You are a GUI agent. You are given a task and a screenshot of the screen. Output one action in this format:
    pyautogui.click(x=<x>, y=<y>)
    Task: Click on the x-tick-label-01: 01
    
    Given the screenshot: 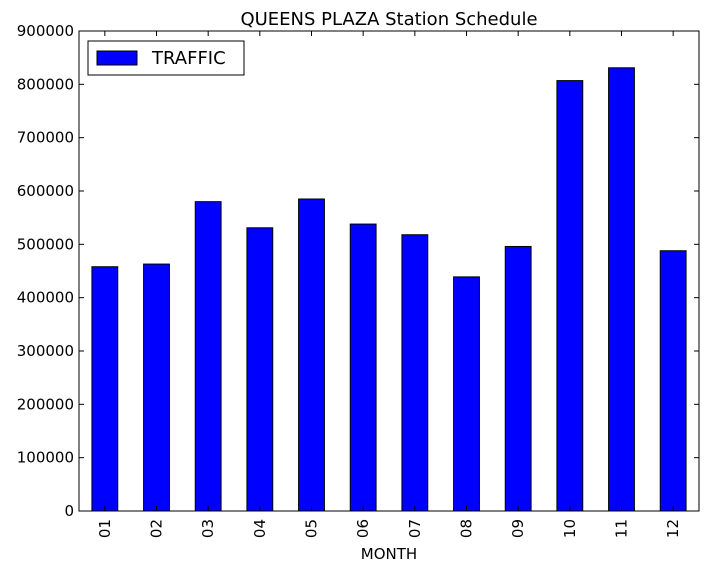 What is the action you would take?
    pyautogui.click(x=105, y=528)
    